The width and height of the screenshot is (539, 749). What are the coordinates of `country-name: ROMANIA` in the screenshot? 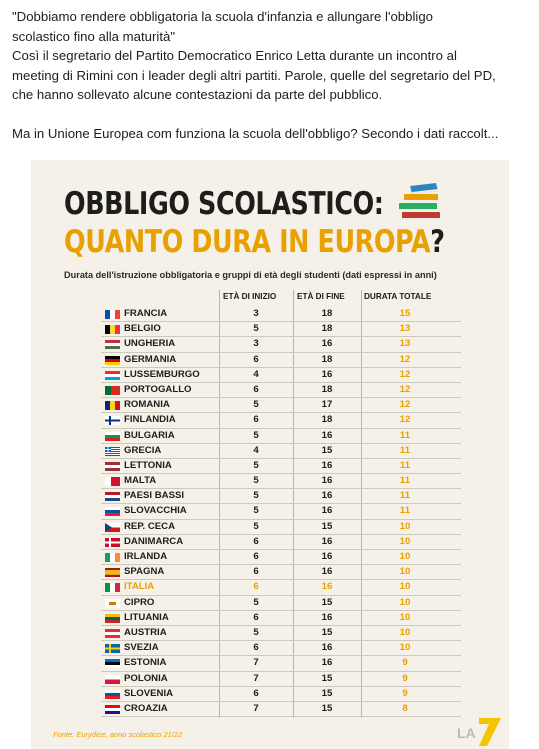 It's located at (147, 405).